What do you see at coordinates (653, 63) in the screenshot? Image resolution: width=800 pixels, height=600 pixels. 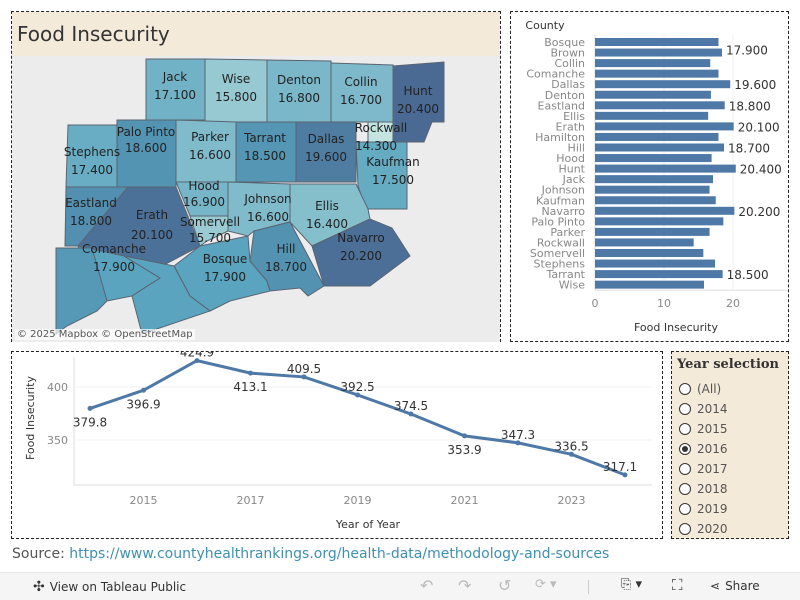 I see `bar-collin` at bounding box center [653, 63].